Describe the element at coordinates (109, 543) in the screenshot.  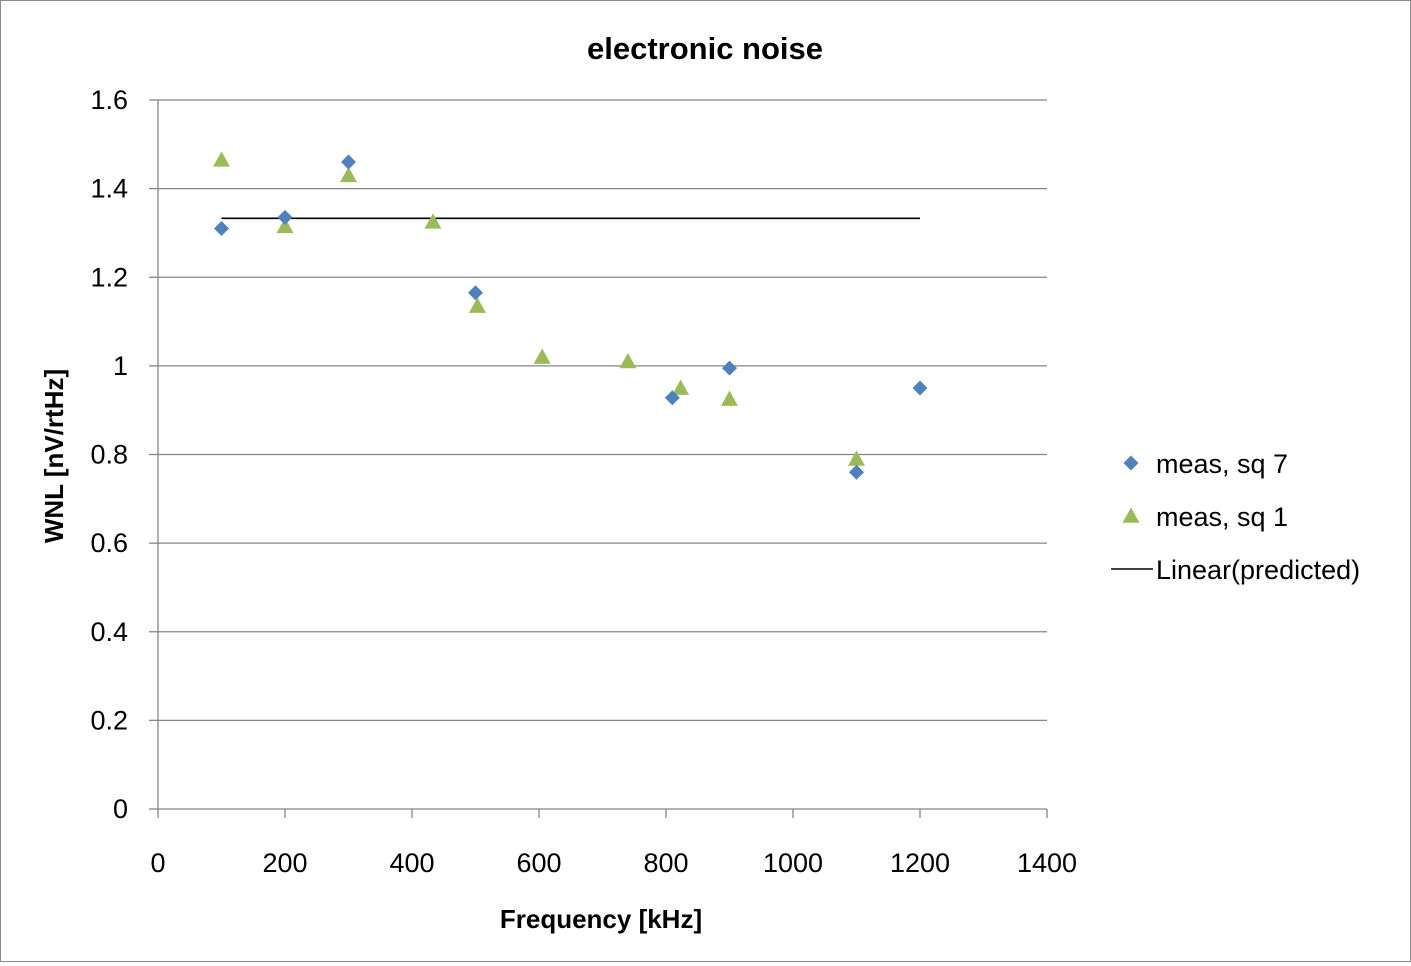
I see `y-tick-label: 0.6` at that location.